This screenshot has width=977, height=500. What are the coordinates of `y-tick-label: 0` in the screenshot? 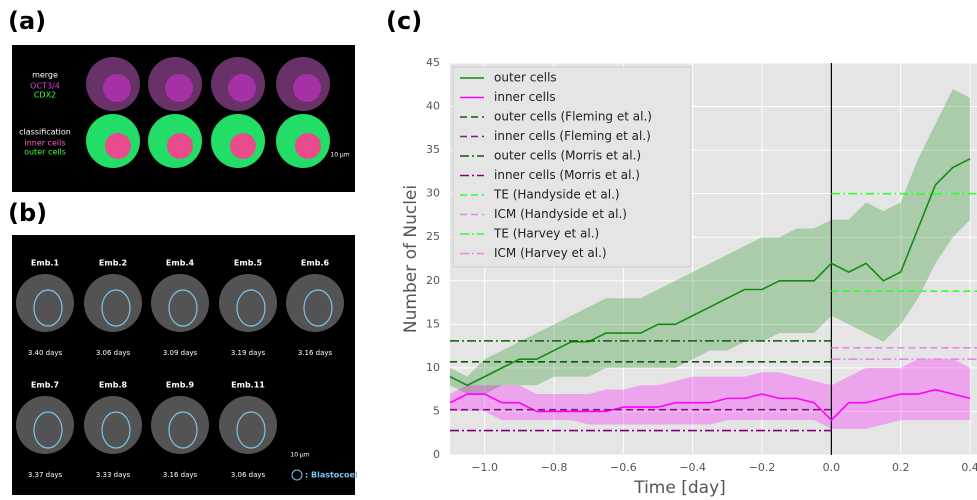 It's located at (436, 454).